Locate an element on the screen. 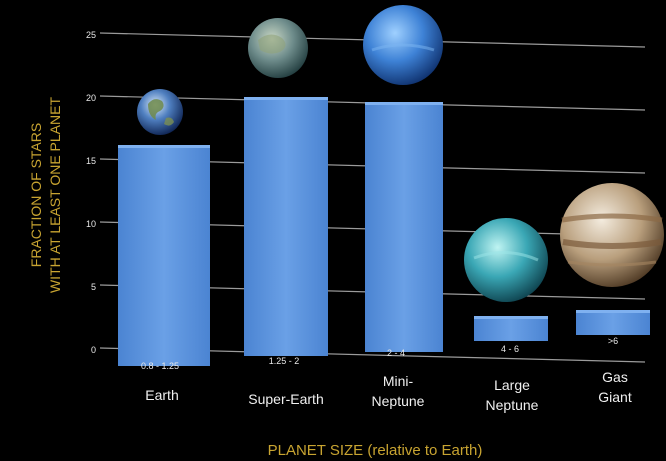  gas-giant-icon is located at coordinates (612, 235).